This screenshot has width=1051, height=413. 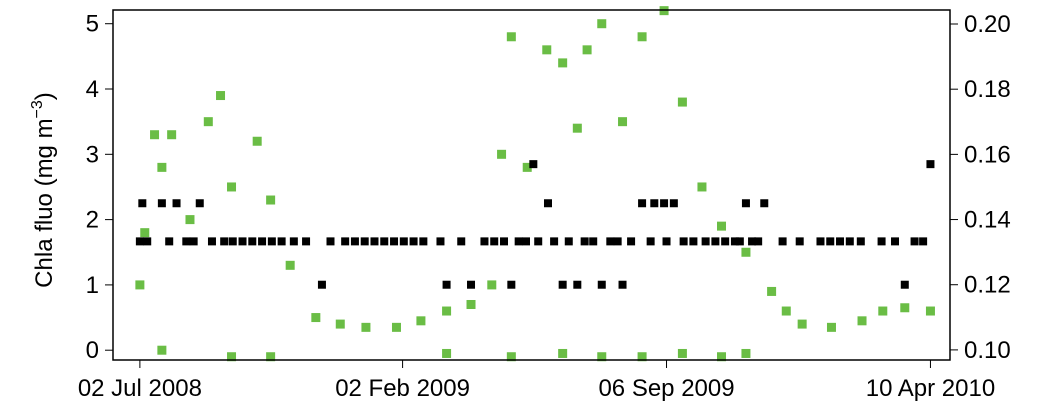 I want to click on y-tick-label: 5, so click(x=92, y=24).